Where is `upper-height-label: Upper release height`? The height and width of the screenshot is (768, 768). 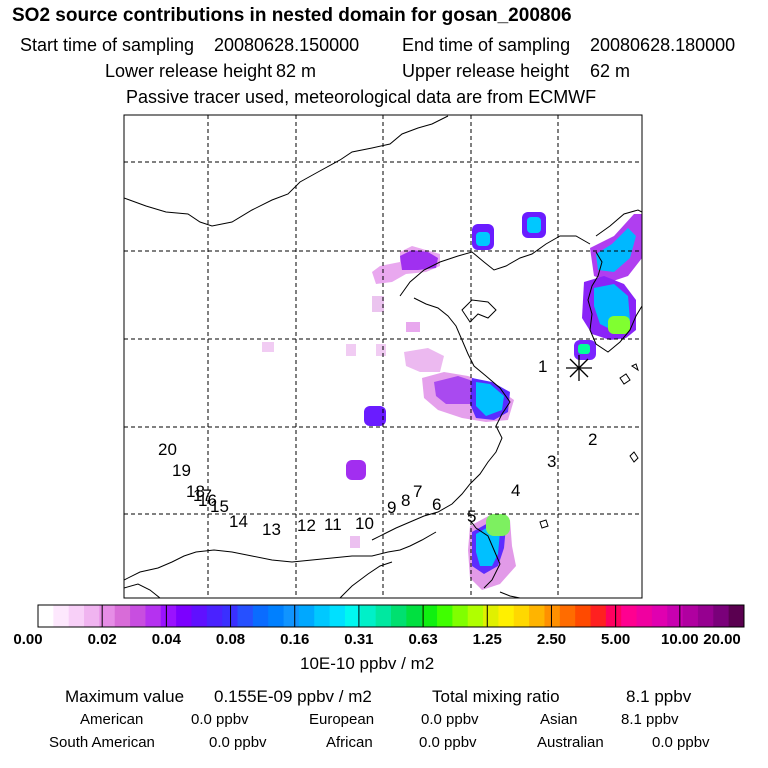
upper-height-label: Upper release height is located at coordinates (486, 71).